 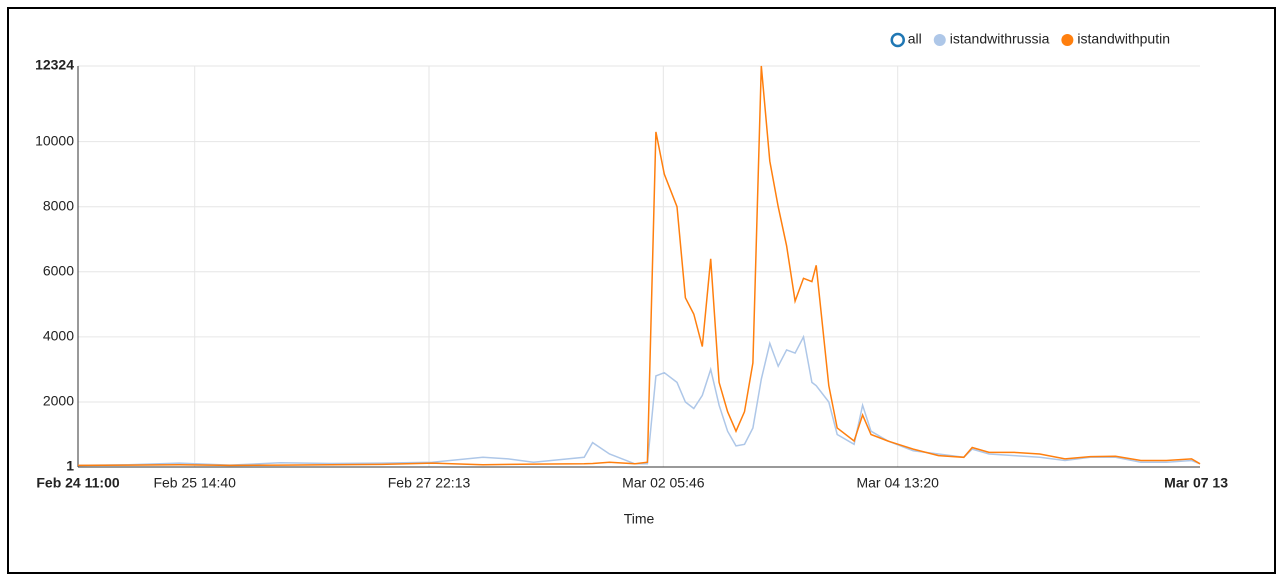 What do you see at coordinates (70, 466) in the screenshot?
I see `y-tick-label: 1` at bounding box center [70, 466].